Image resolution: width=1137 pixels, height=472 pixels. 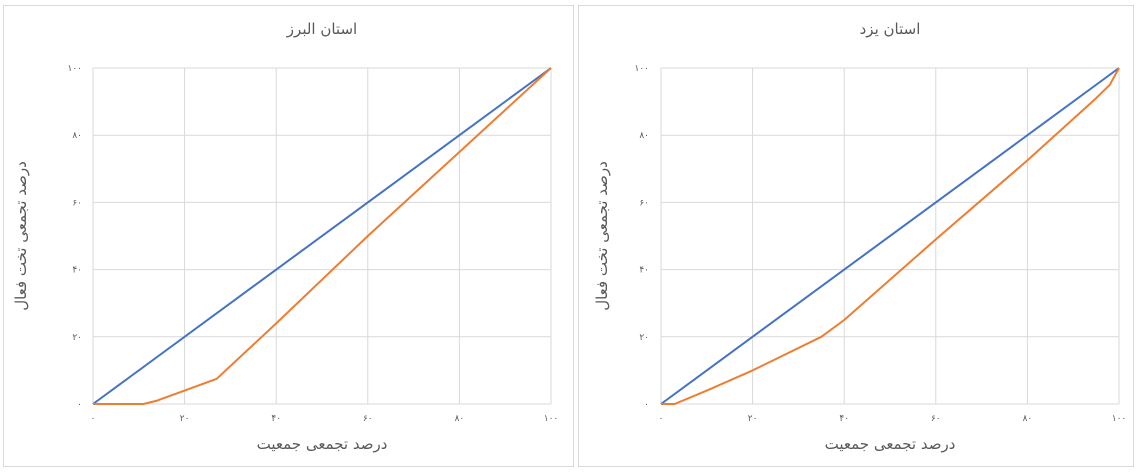 I want to click on chart-title: استان یزد, so click(x=890, y=29).